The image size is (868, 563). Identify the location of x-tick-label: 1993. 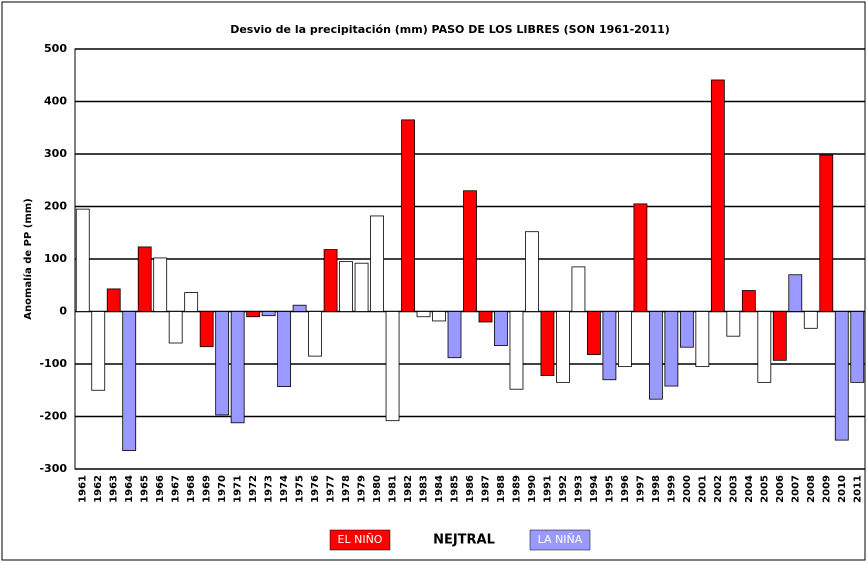
(578, 489).